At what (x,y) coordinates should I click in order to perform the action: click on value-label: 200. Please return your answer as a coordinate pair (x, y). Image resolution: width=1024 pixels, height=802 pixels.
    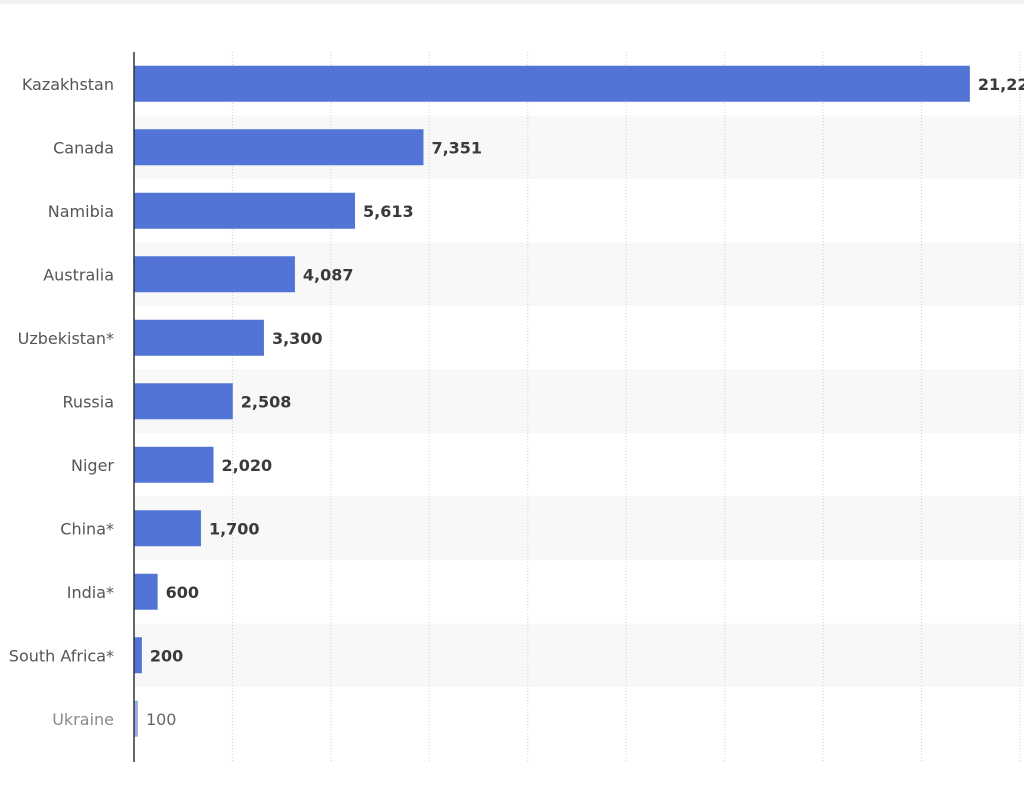
    Looking at the image, I should click on (166, 655).